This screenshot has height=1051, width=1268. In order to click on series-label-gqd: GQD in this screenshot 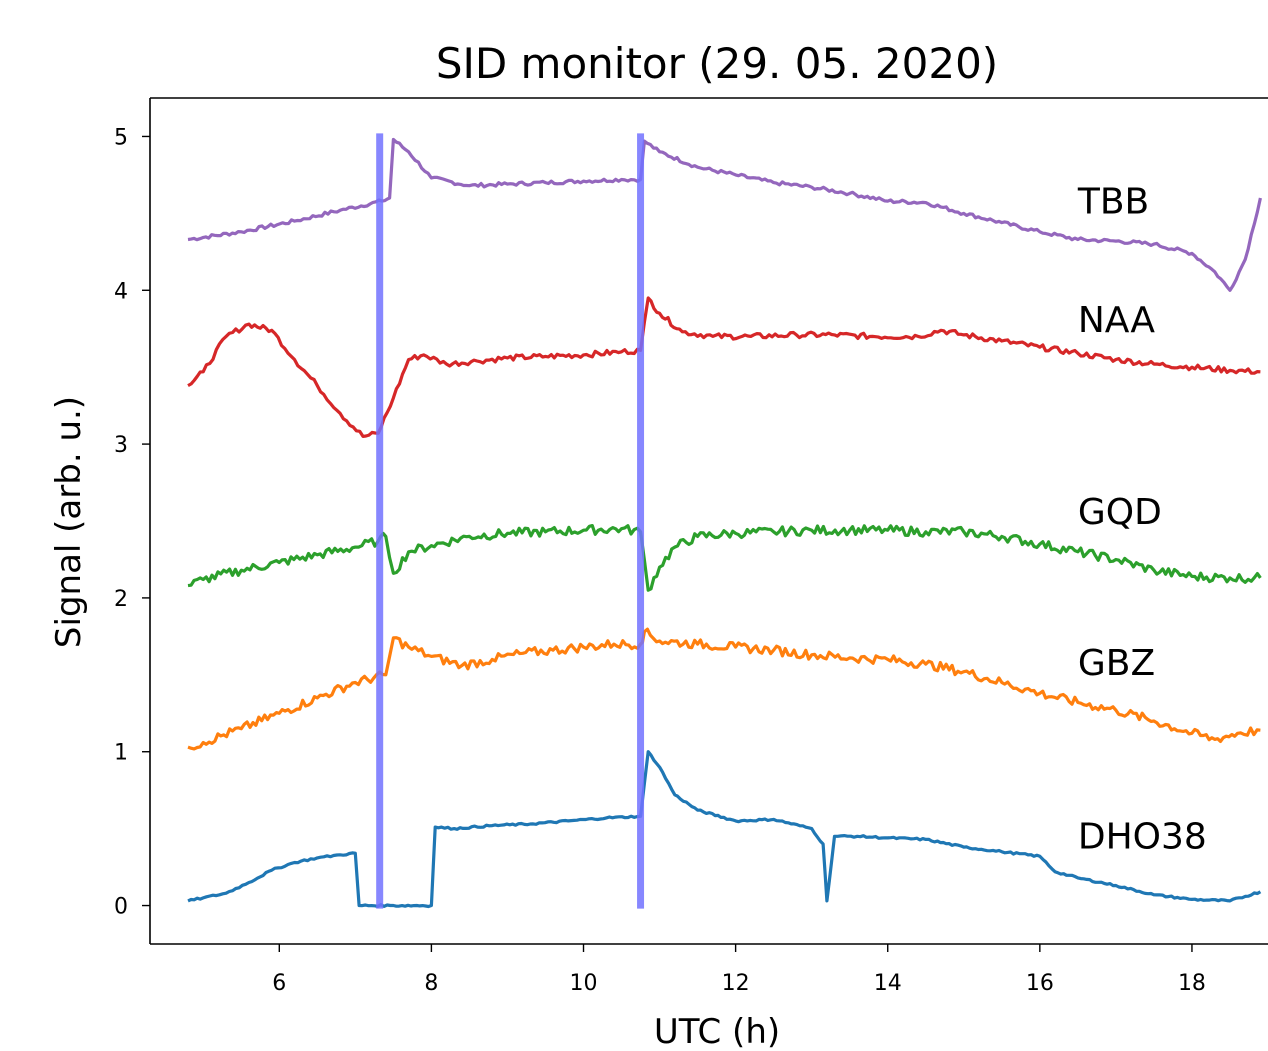, I will do `click(1120, 512)`.